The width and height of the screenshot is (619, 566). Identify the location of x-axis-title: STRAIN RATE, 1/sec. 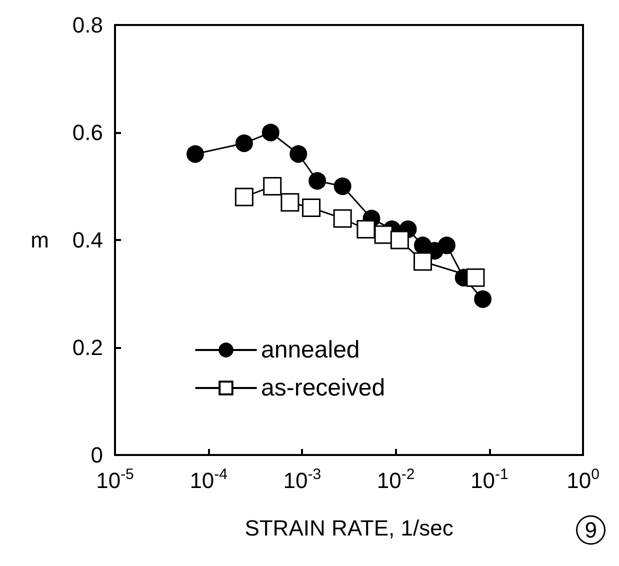
(349, 528).